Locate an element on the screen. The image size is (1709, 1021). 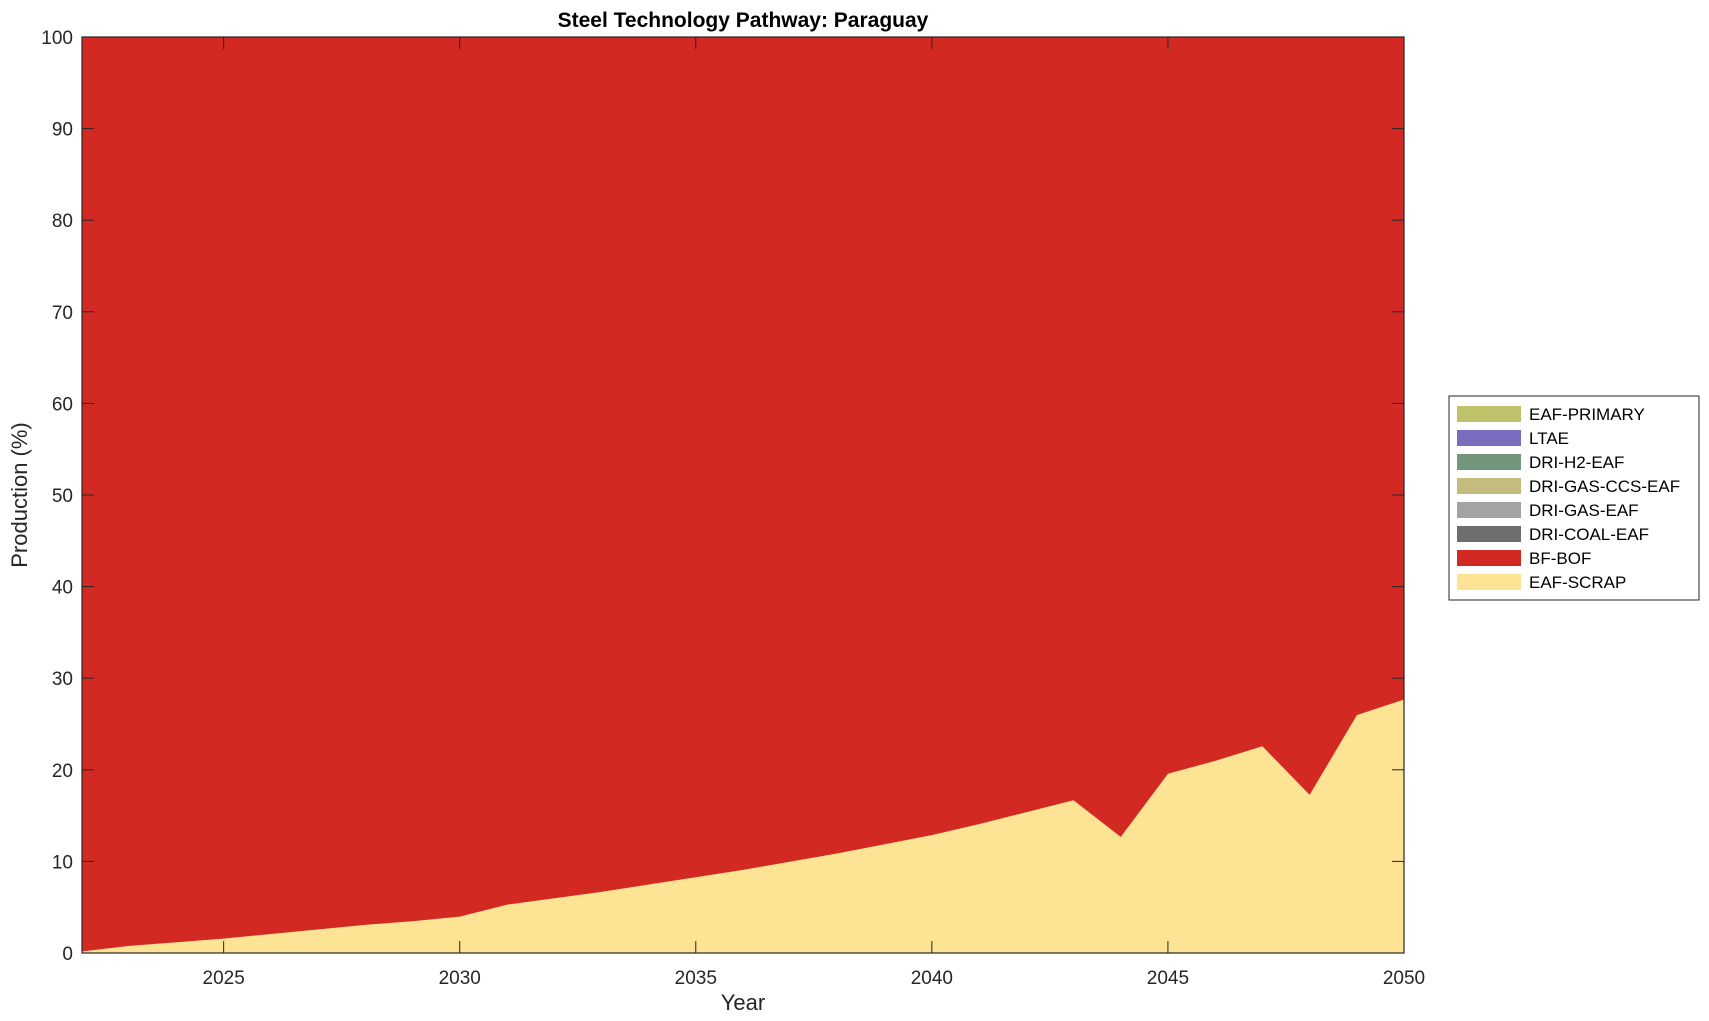
legend-label: DRI-H2-EAF is located at coordinates (1576, 462).